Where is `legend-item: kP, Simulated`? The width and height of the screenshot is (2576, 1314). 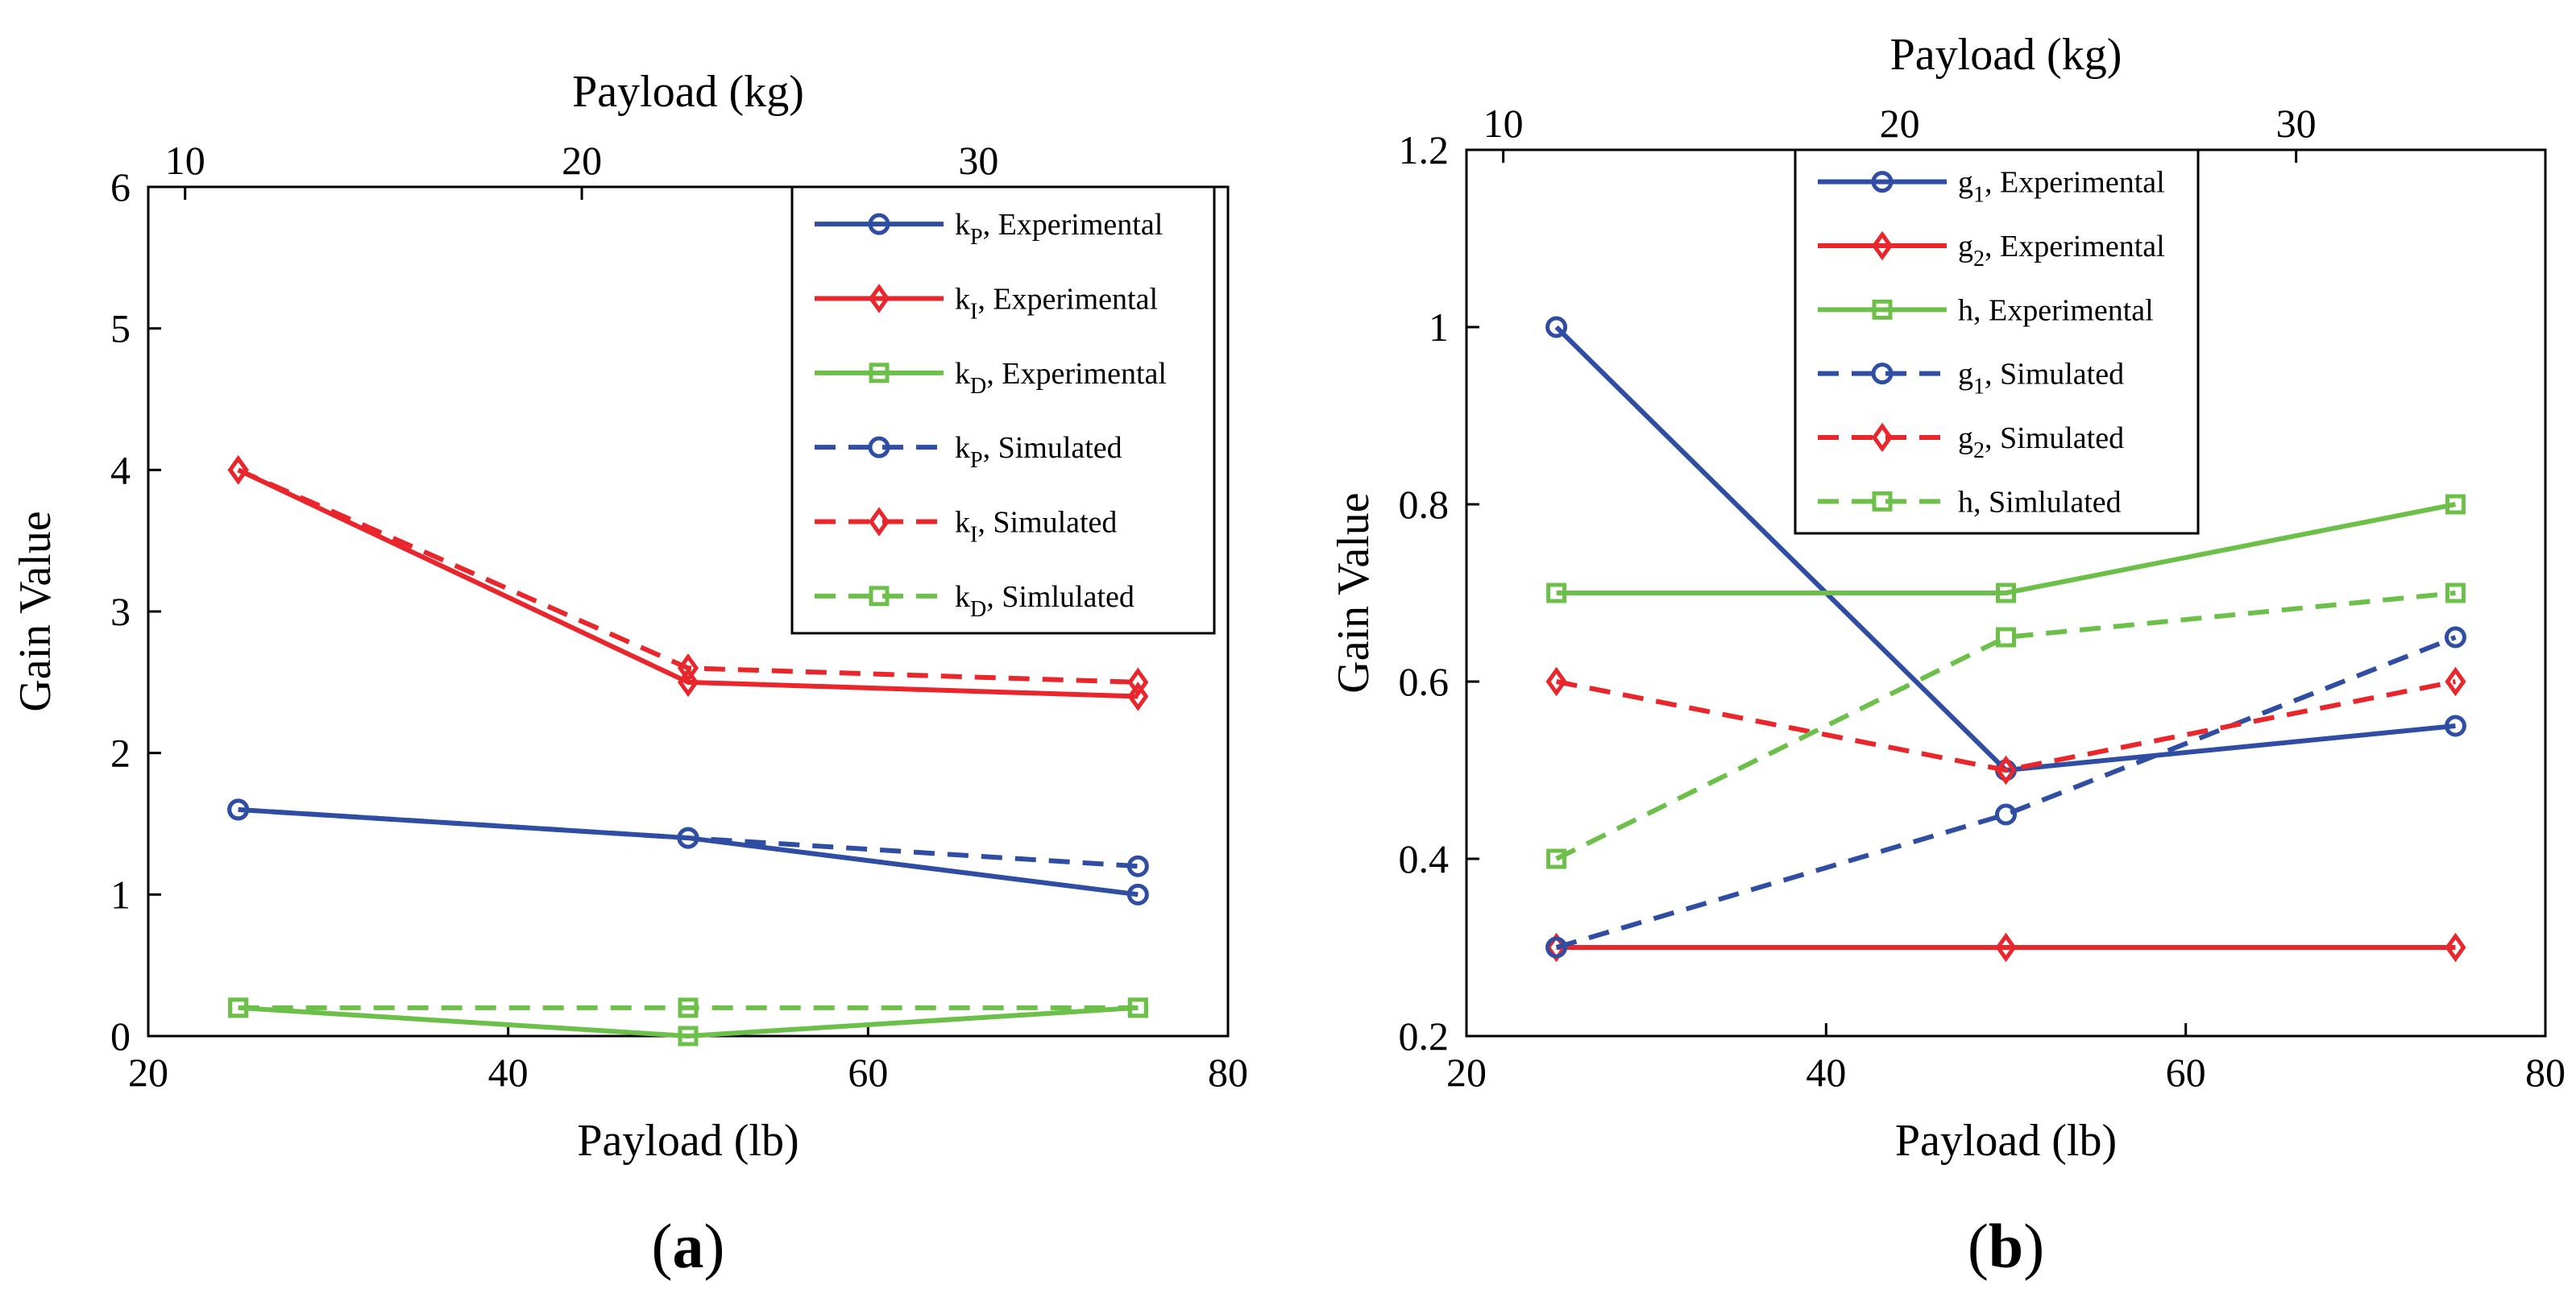
legend-item: kP, Simulated is located at coordinates (969, 452).